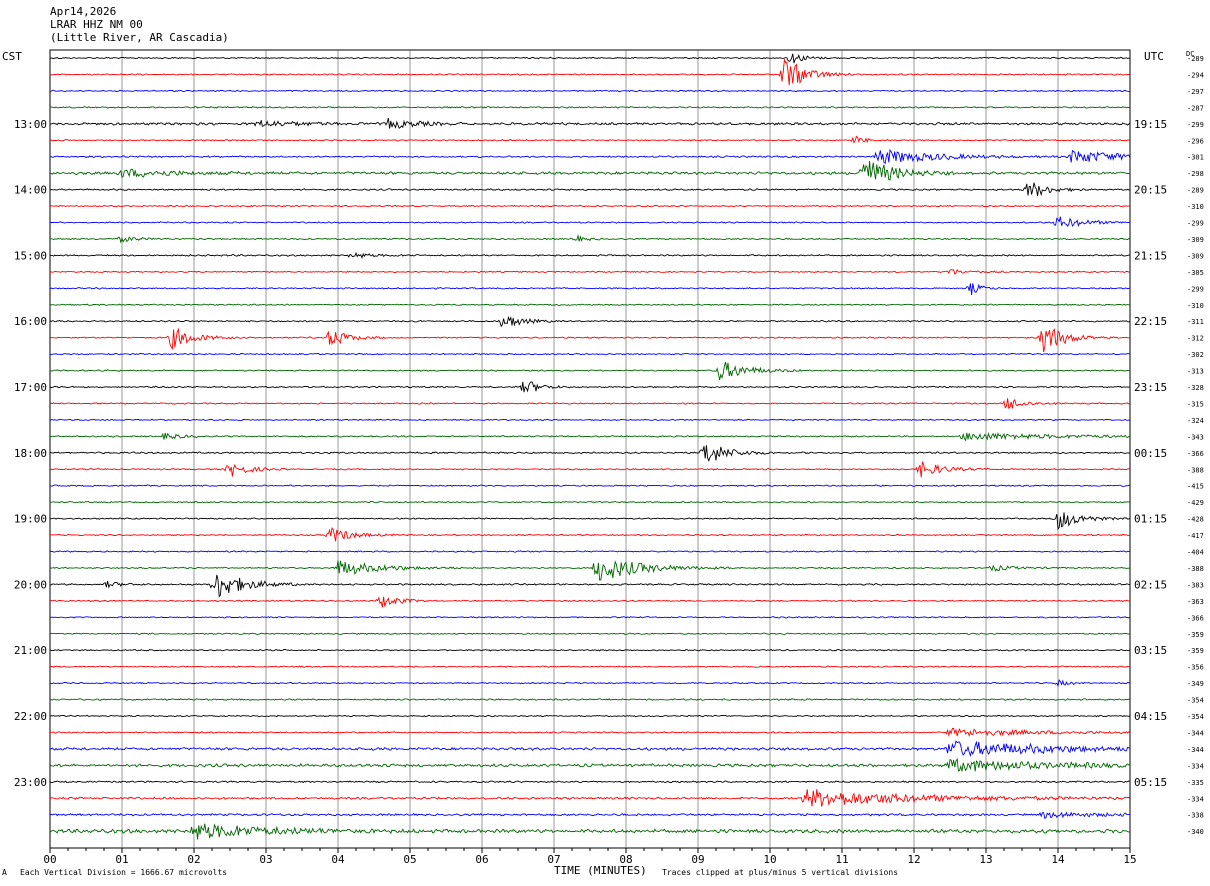 The height and width of the screenshot is (886, 1210). I want to click on dc-offset-label: -305, so click(1195, 273).